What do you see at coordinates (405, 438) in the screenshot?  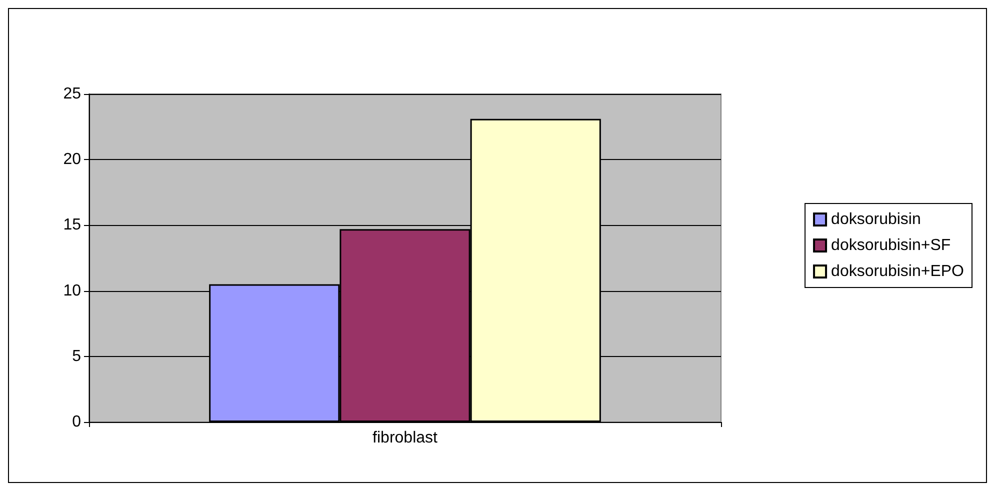 I see `x-tick-label: fibroblast` at bounding box center [405, 438].